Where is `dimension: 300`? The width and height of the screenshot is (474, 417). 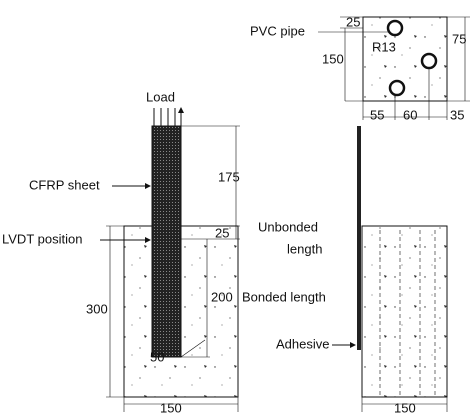 dimension: 300 is located at coordinates (97, 308).